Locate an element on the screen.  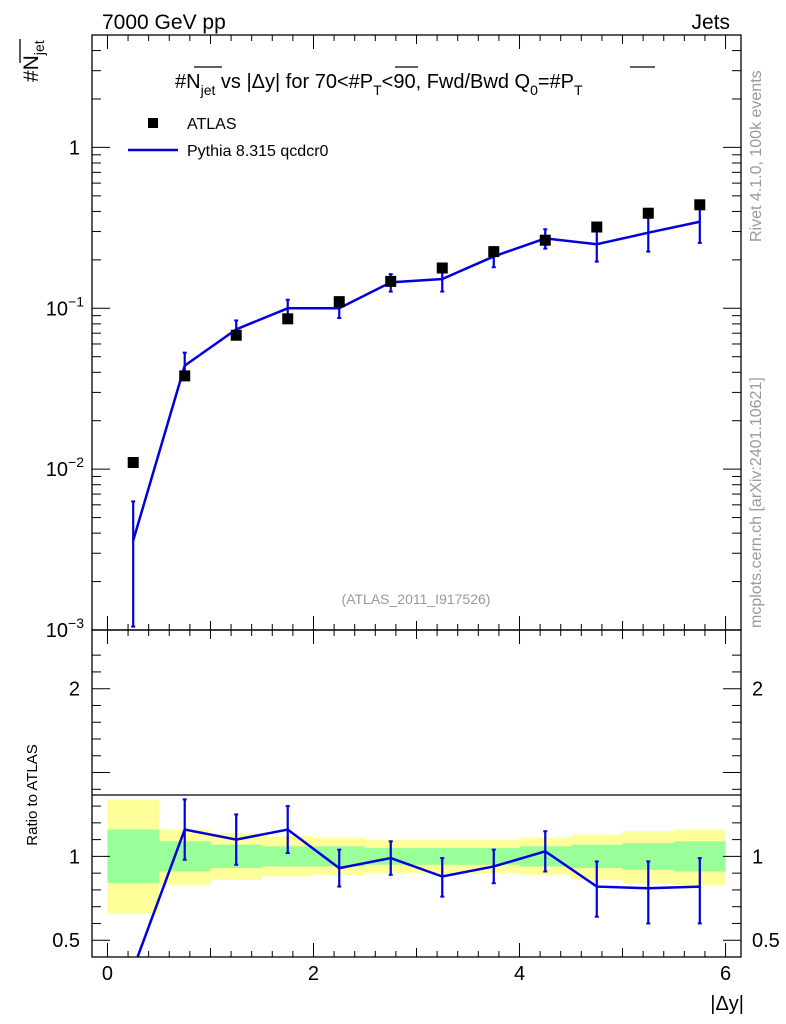
mcplots-label: mcplots.cern.ch [arXiv:2401.10621] is located at coordinates (756, 502).